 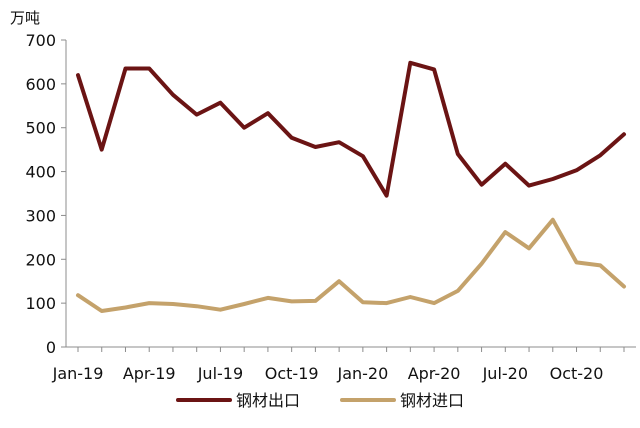 What do you see at coordinates (320, 400) in the screenshot?
I see `legend: 钢材出口 钢材进口` at bounding box center [320, 400].